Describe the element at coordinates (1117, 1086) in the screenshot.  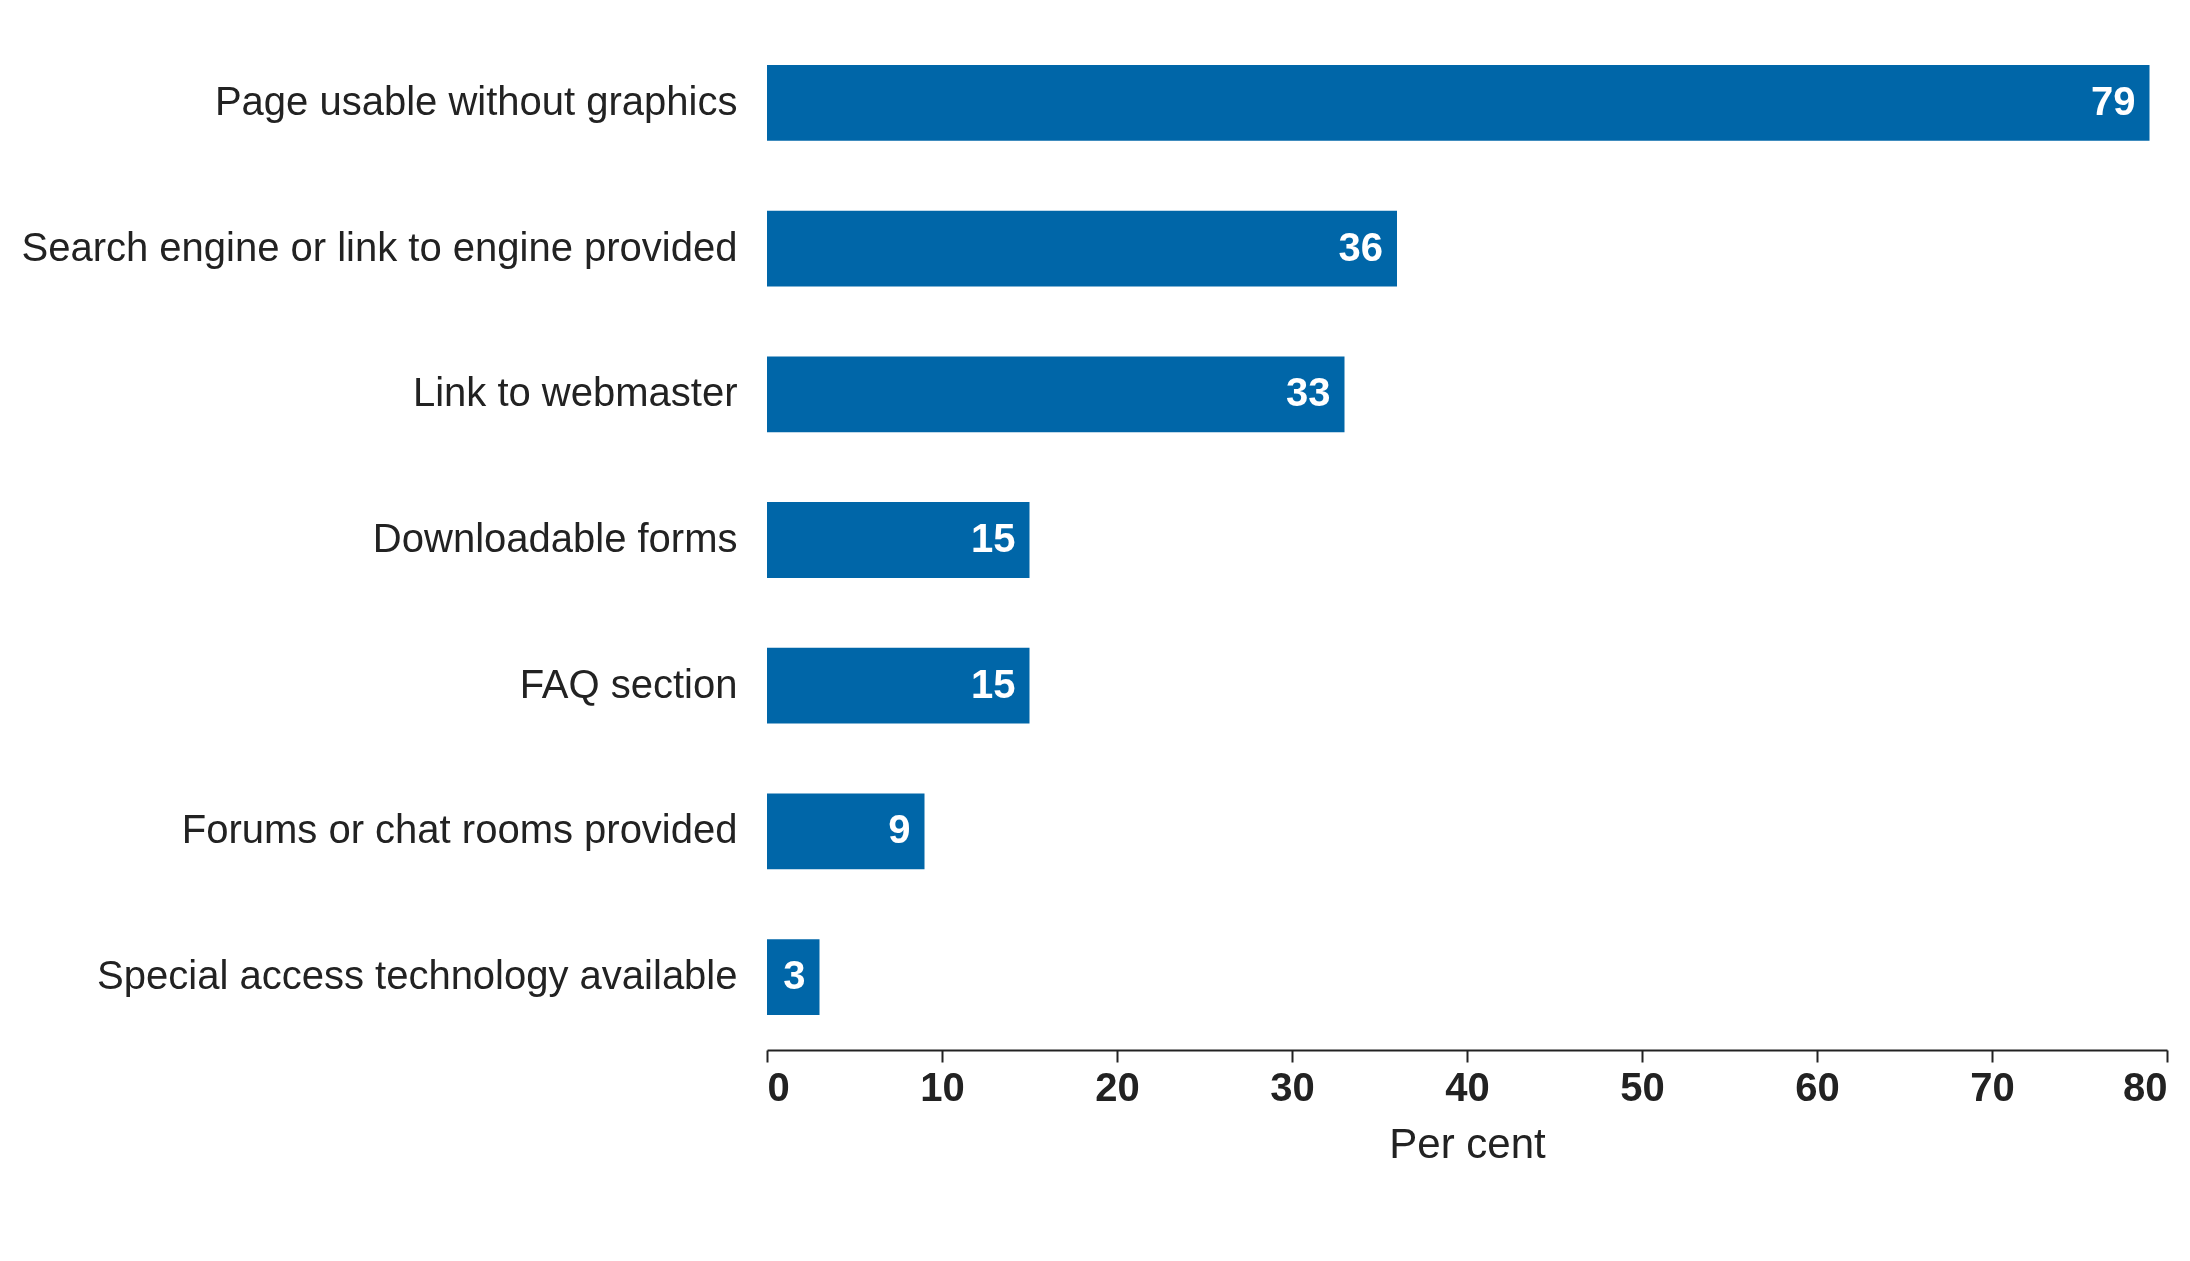
I see `x-tick-label: 20` at that location.